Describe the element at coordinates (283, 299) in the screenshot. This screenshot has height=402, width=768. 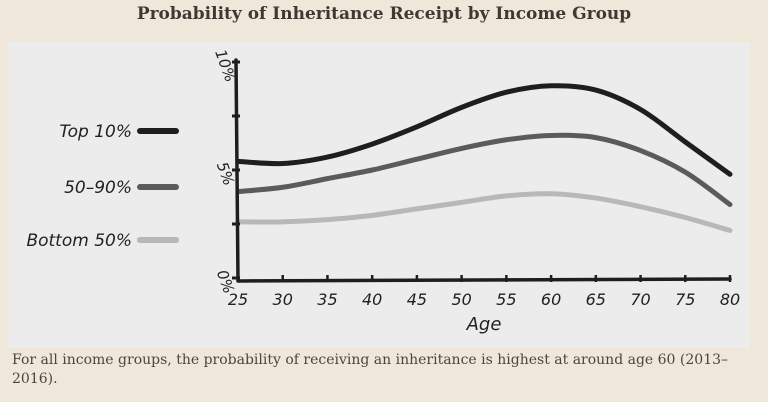
I see `x-tick-label-1: 30` at that location.